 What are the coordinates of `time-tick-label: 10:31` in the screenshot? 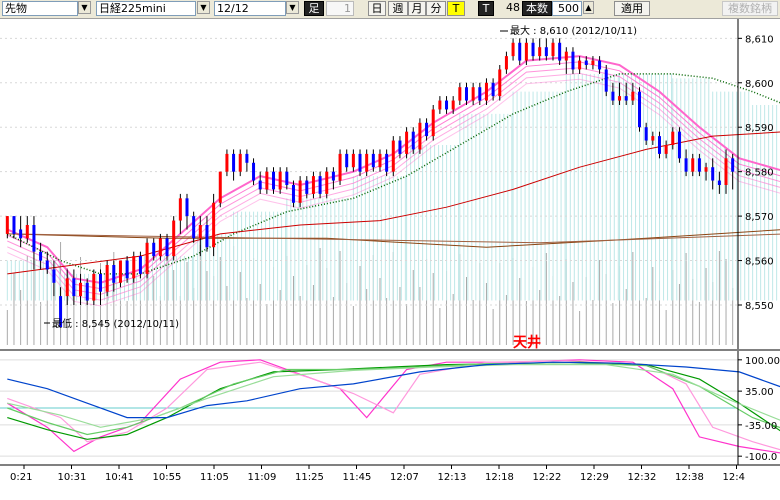 It's located at (72, 477).